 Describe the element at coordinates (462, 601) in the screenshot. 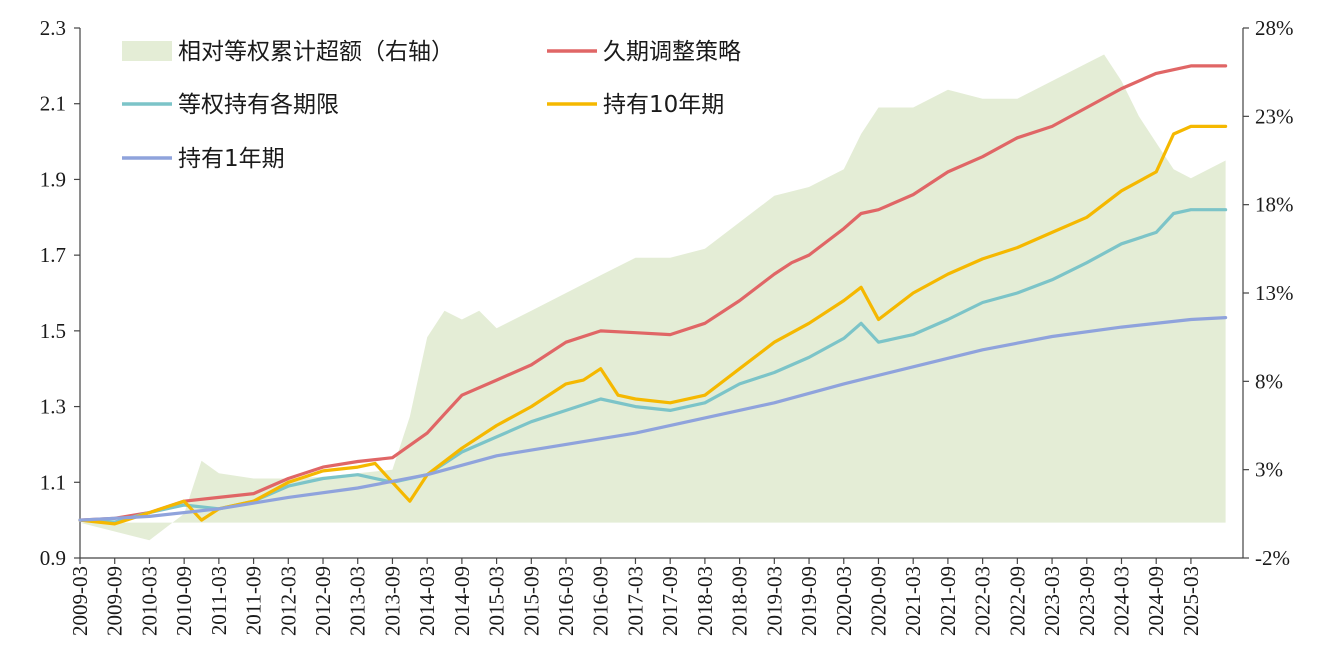

I see `x-tick-label: 2014-09` at that location.